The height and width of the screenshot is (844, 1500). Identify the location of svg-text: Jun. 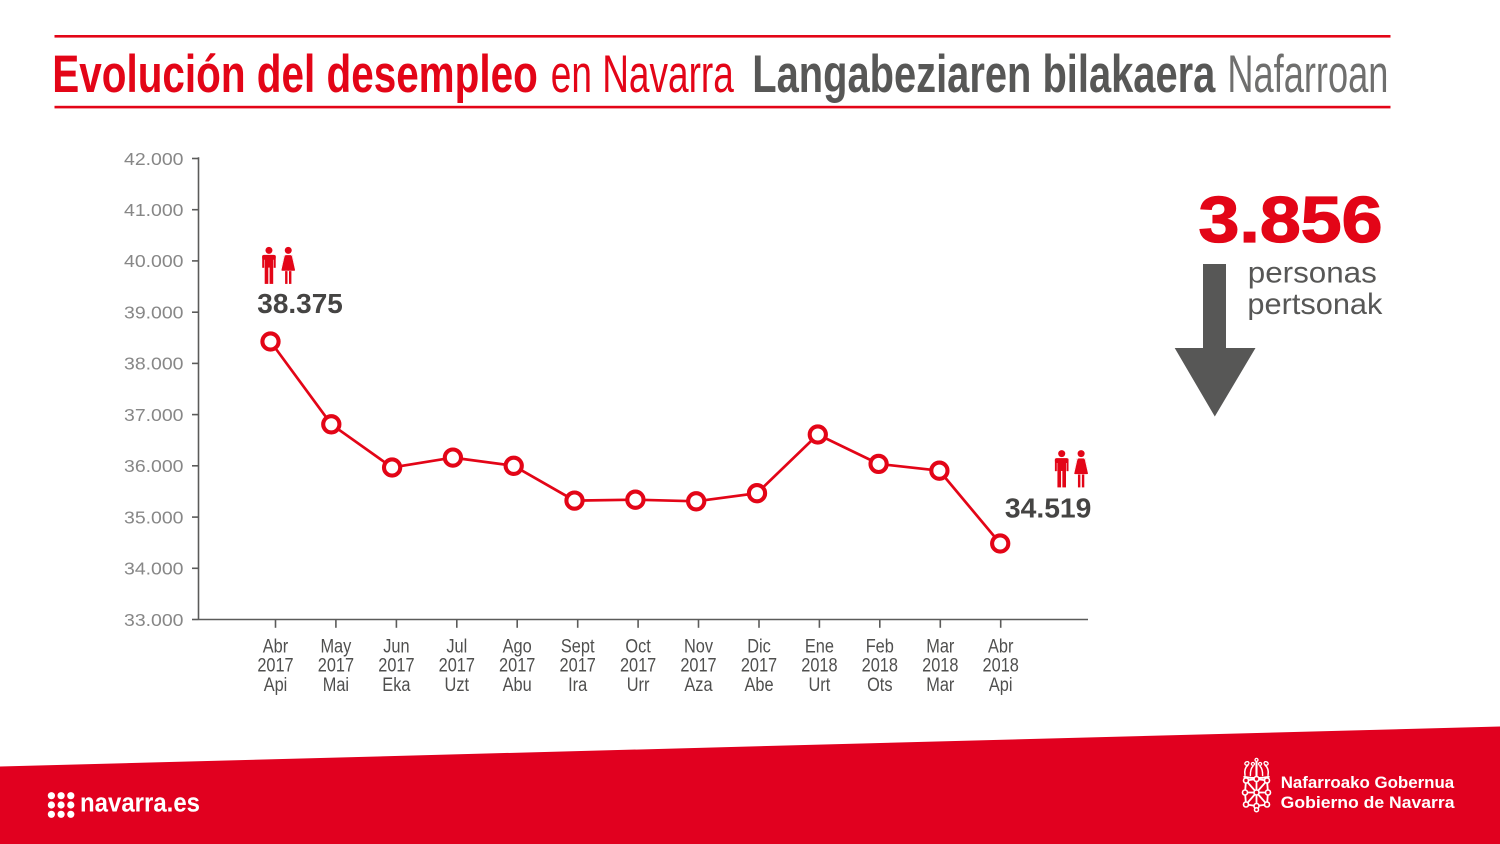
(396, 646).